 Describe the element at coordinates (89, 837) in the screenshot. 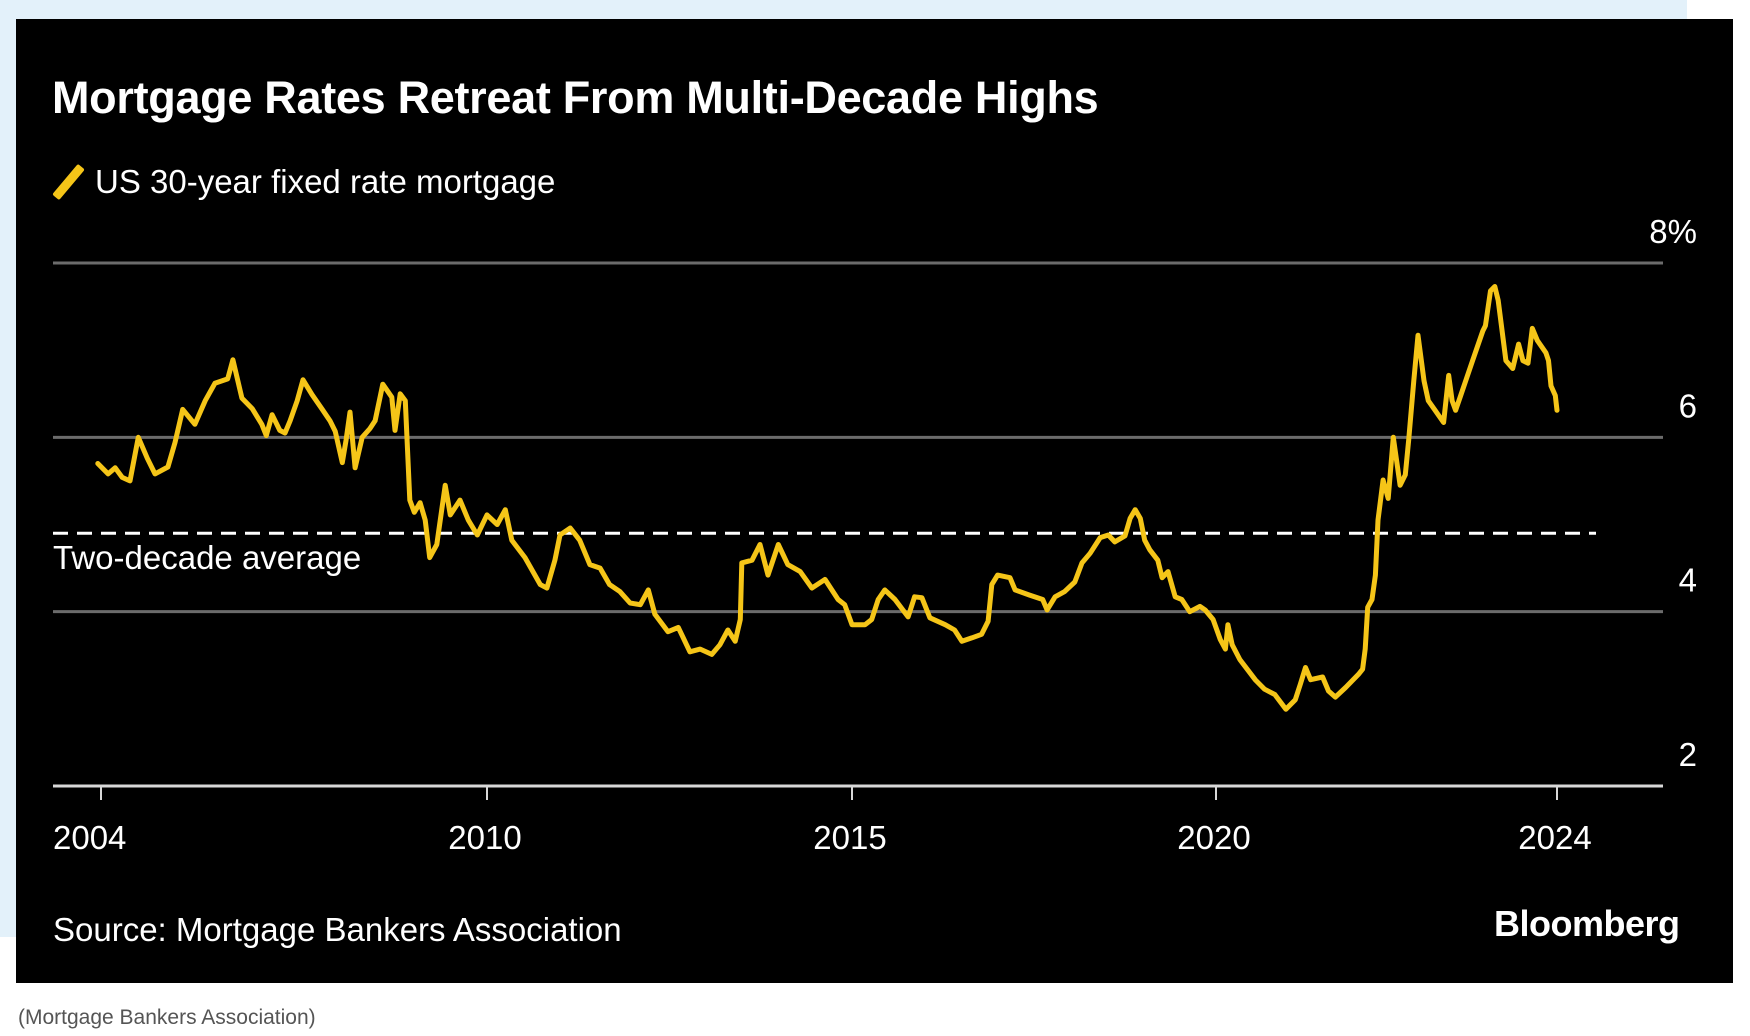

I see `x-tick-label: 2004` at that location.